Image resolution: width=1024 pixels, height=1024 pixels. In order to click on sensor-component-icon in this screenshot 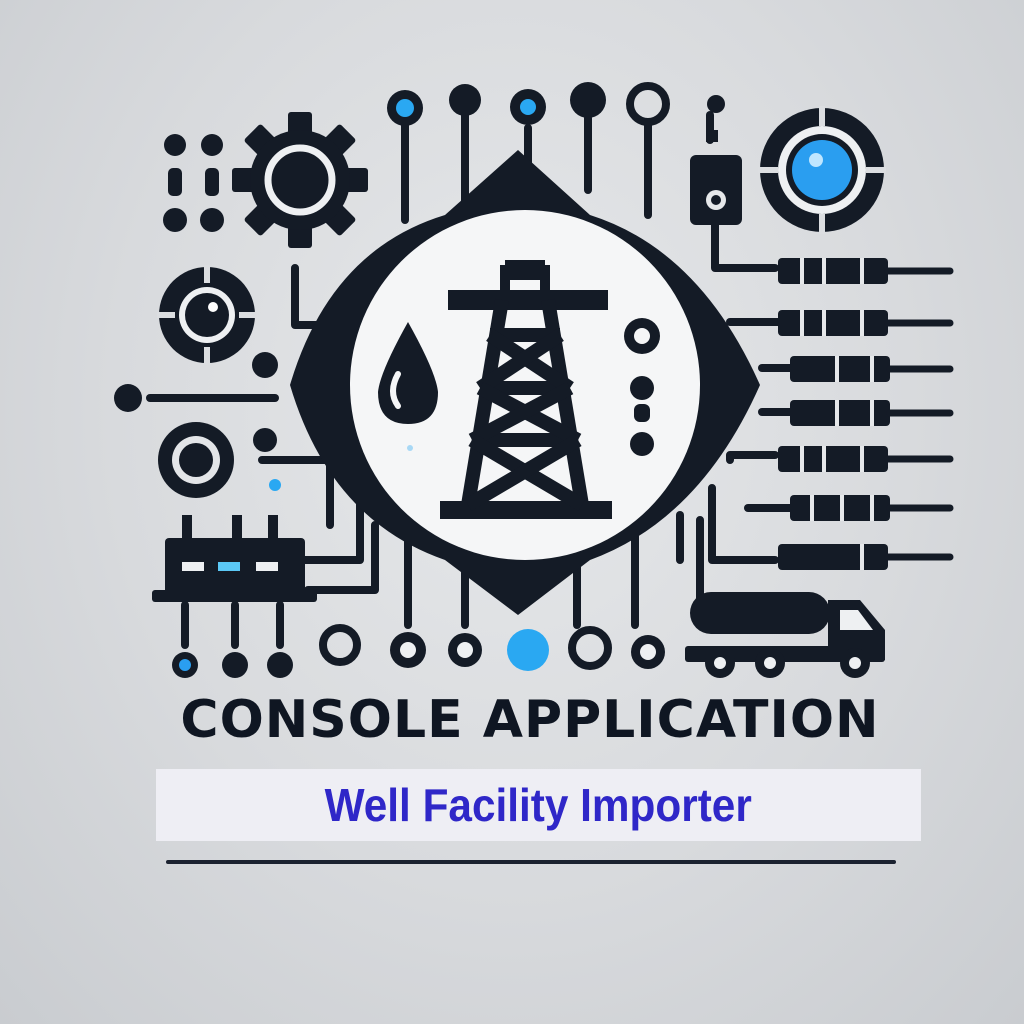, I will do `click(716, 190)`.